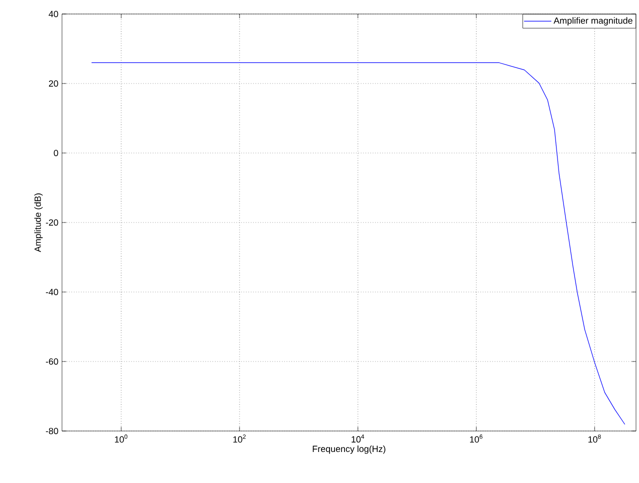 The height and width of the screenshot is (483, 639). Describe the element at coordinates (38, 222) in the screenshot. I see `y-axis-title: Amplitude (dB)` at that location.